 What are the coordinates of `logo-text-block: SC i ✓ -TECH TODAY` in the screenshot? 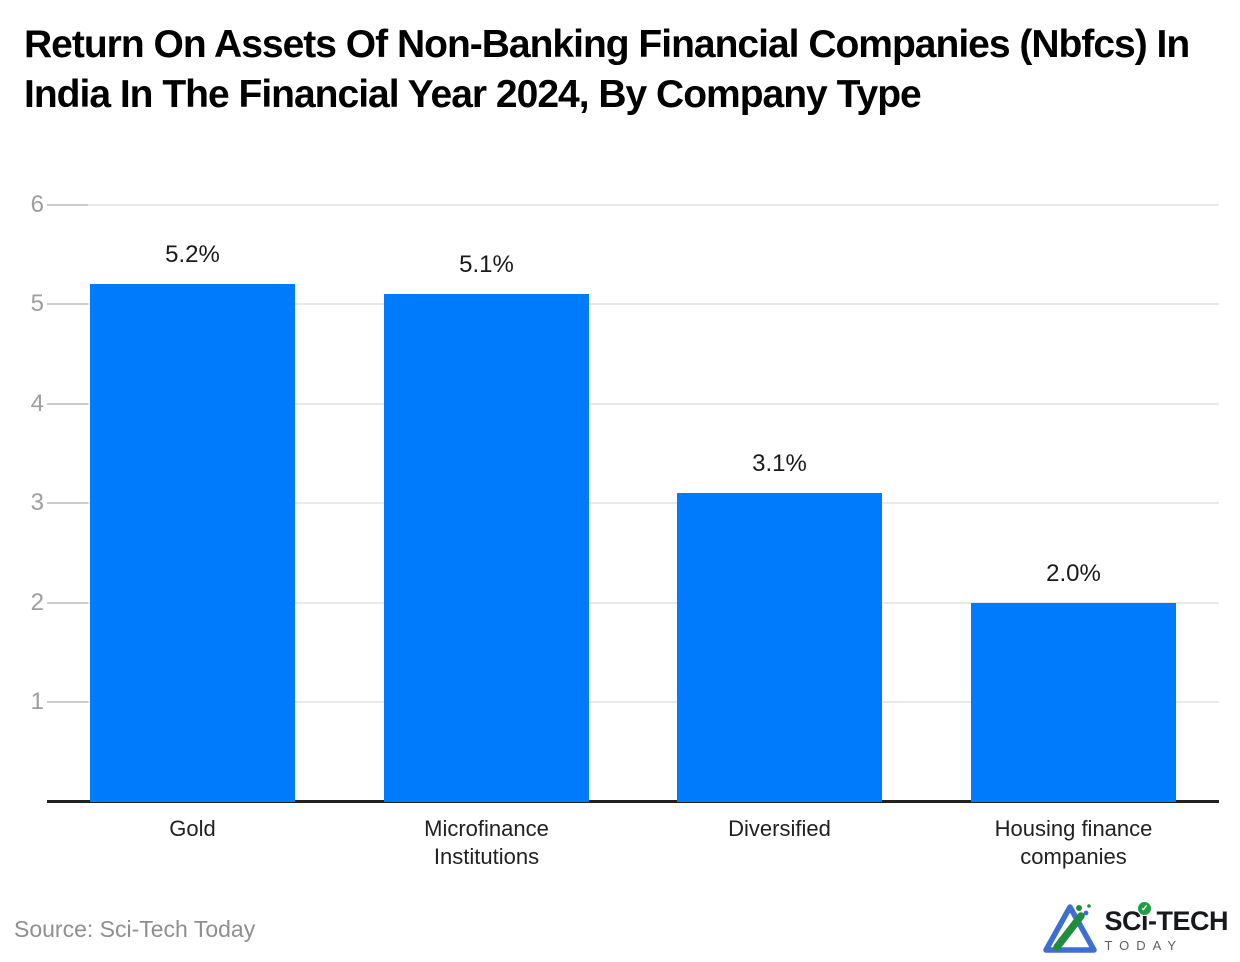 It's located at (1166, 927).